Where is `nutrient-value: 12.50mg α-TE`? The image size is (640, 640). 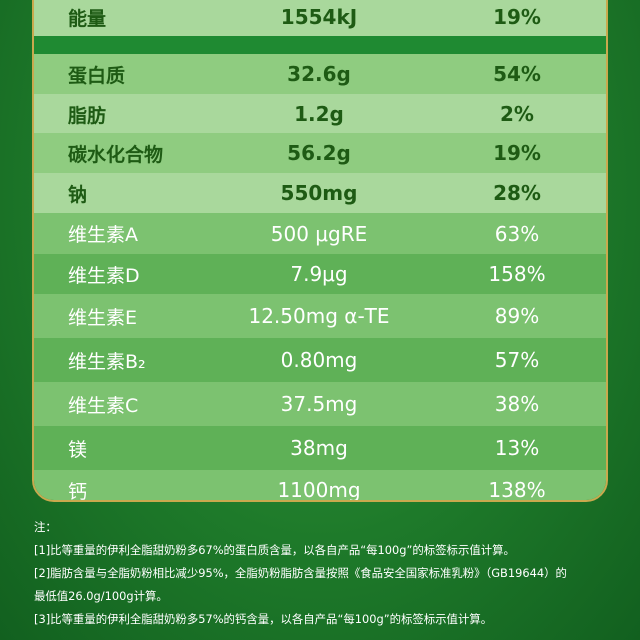
nutrient-value: 12.50mg α-TE is located at coordinates (319, 316).